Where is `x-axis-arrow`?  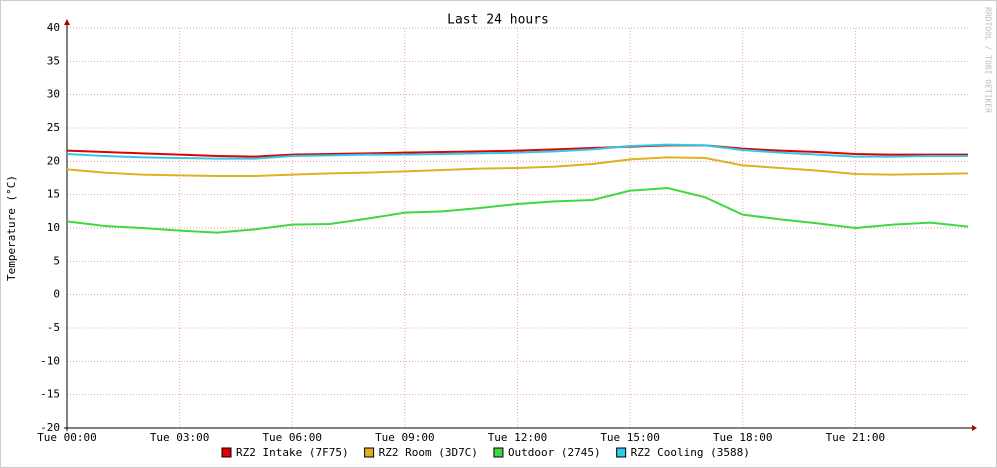 x-axis-arrow is located at coordinates (974, 428).